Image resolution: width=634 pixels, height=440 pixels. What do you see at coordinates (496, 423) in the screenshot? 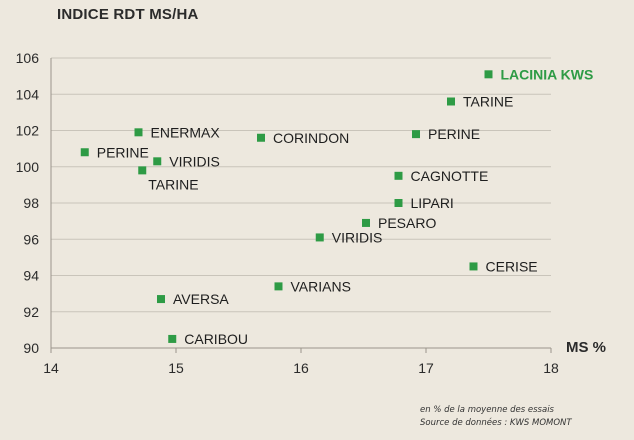
I see `note-source: Source de données : KWS MOMONT` at bounding box center [496, 423].